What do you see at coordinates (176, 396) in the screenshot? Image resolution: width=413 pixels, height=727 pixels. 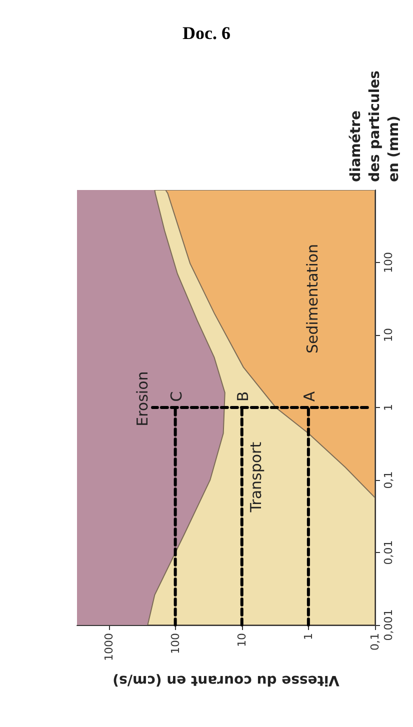 I see `annotation: C` at bounding box center [176, 396].